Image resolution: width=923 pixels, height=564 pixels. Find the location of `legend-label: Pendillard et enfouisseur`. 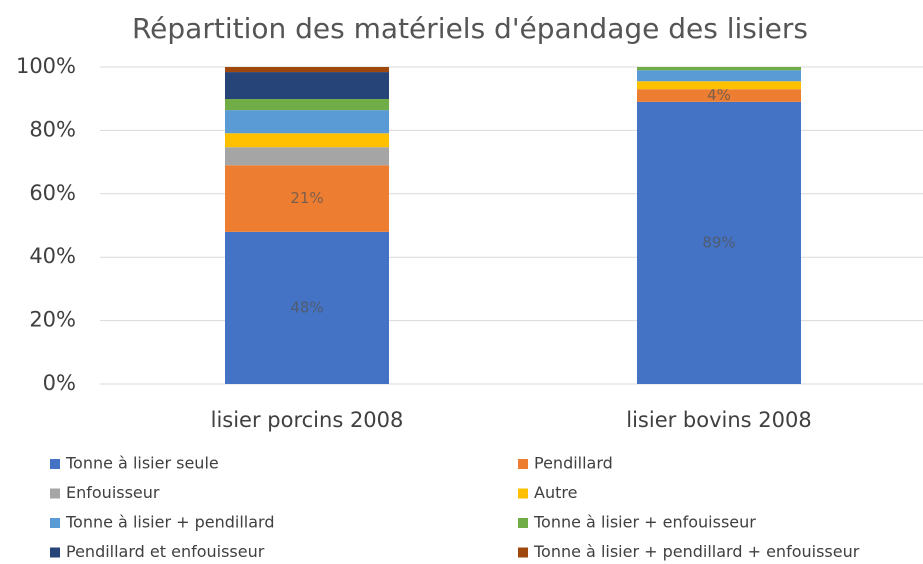

legend-label: Pendillard et enfouisseur is located at coordinates (165, 551).